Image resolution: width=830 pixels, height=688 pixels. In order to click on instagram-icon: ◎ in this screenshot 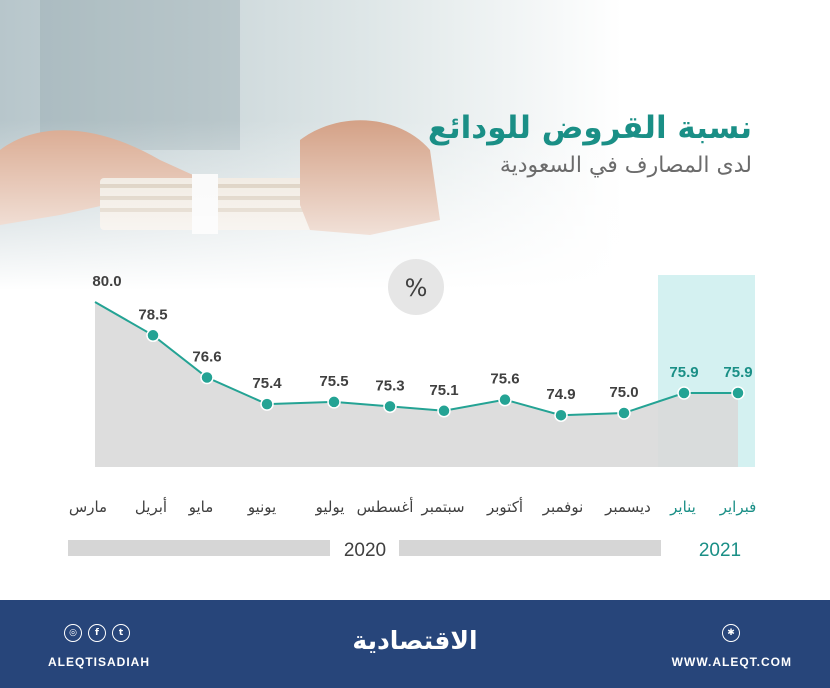, I will do `click(73, 633)`.